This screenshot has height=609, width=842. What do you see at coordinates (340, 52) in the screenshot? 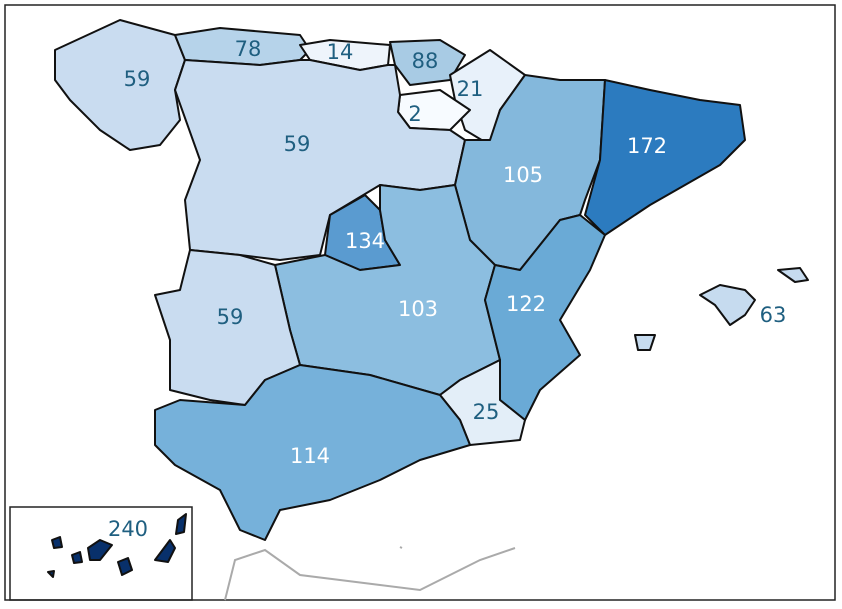
I see `region-value-label: 14` at bounding box center [340, 52].